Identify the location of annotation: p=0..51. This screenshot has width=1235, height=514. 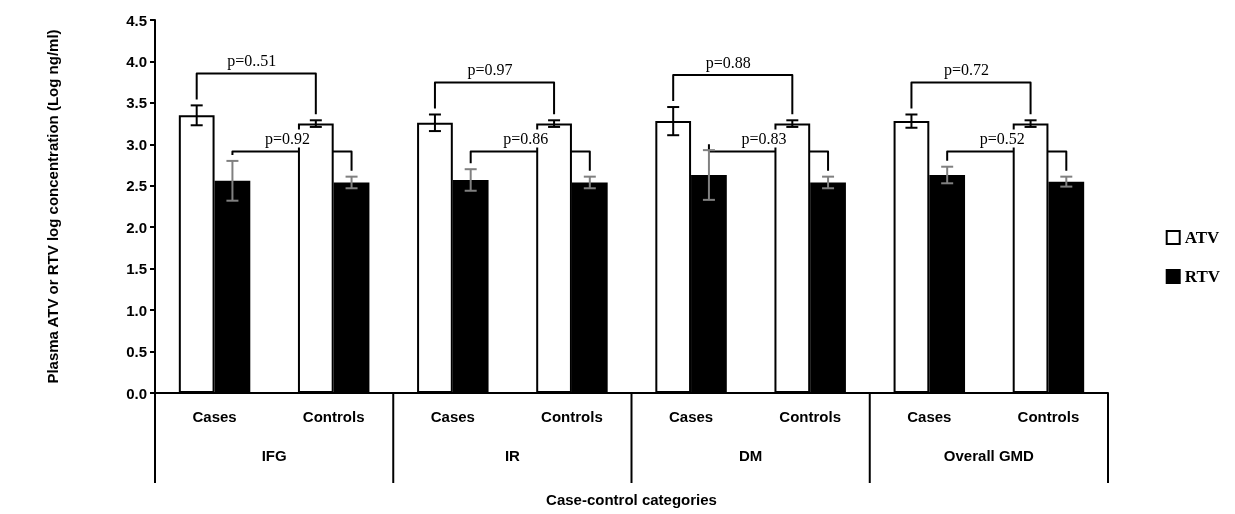
(252, 60).